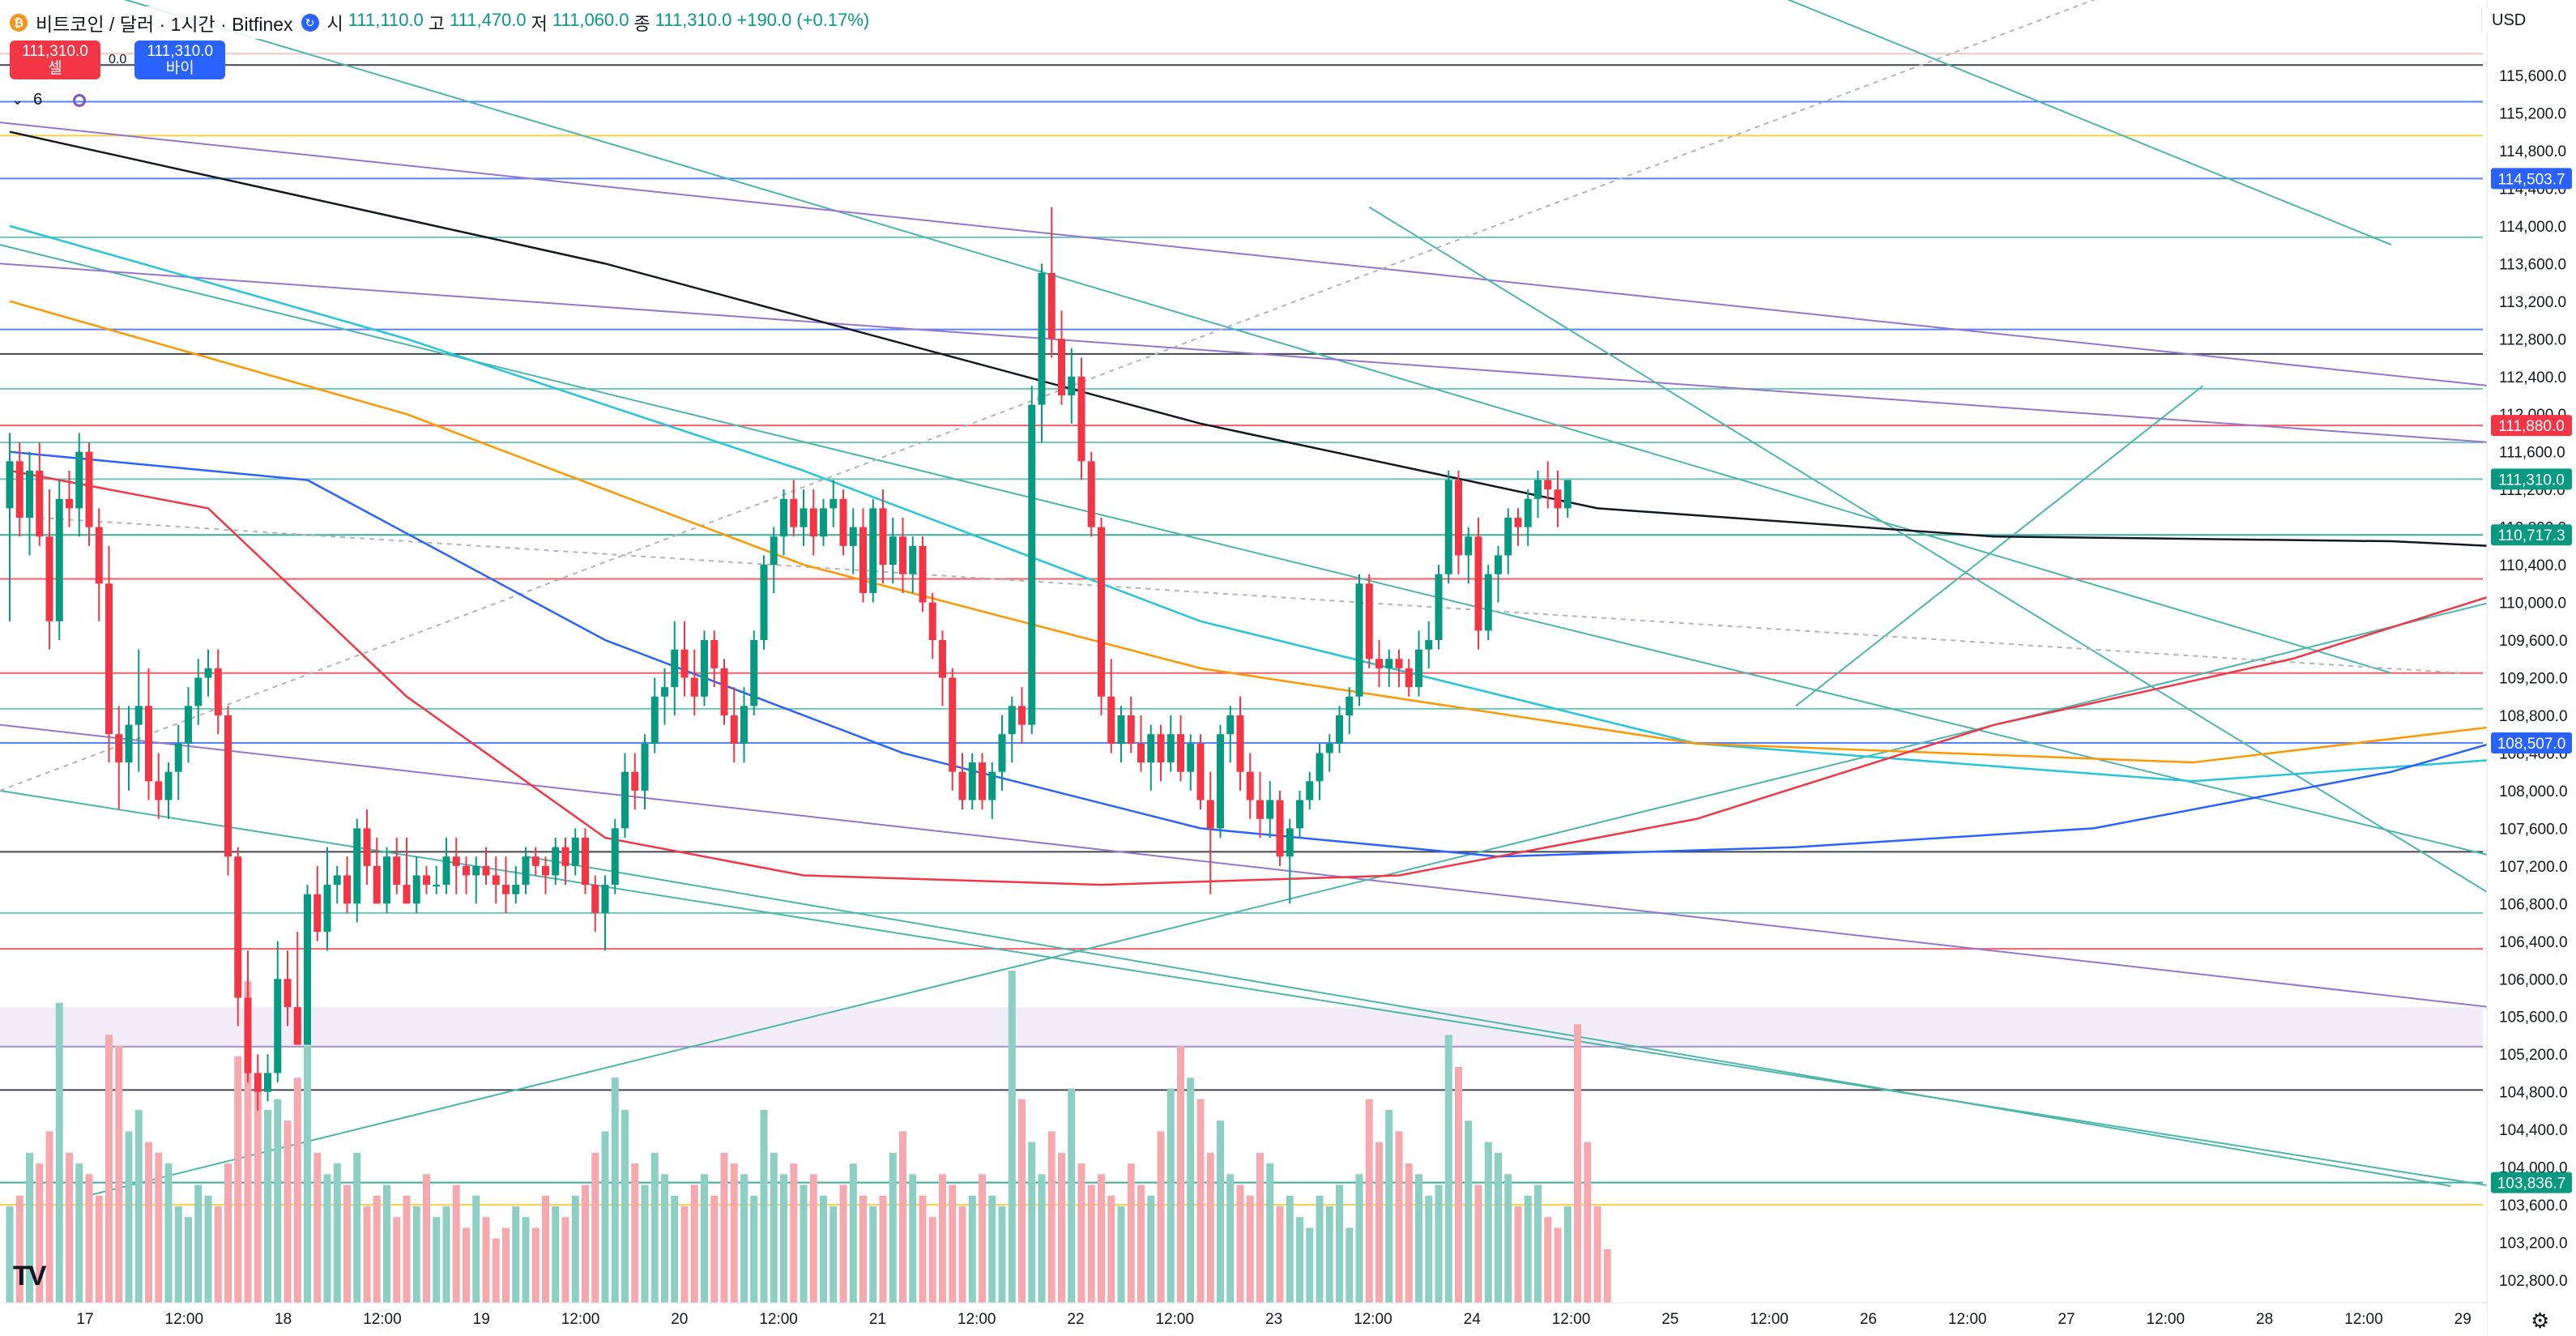  What do you see at coordinates (2533, 1281) in the screenshot?
I see `price-tick-label: 102,800.0` at bounding box center [2533, 1281].